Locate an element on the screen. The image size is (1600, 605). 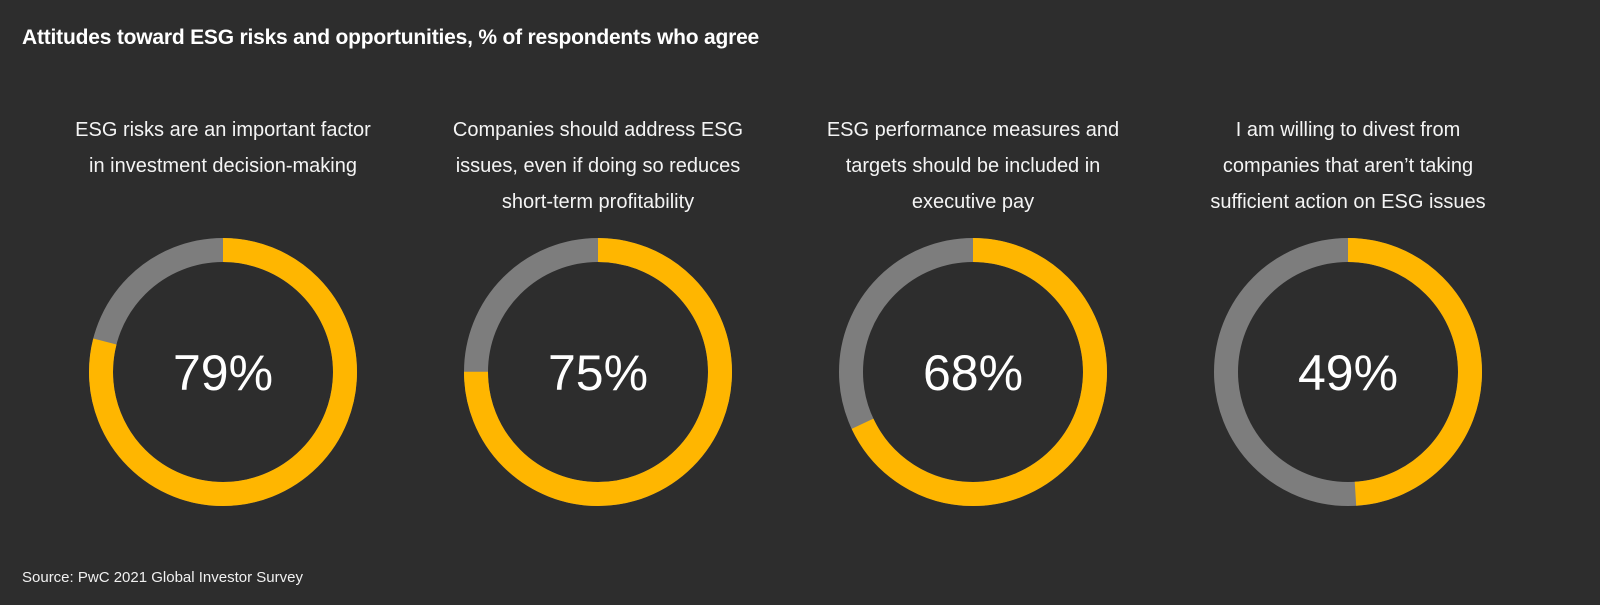
donut-label-line: in investment decision-making is located at coordinates (223, 166).